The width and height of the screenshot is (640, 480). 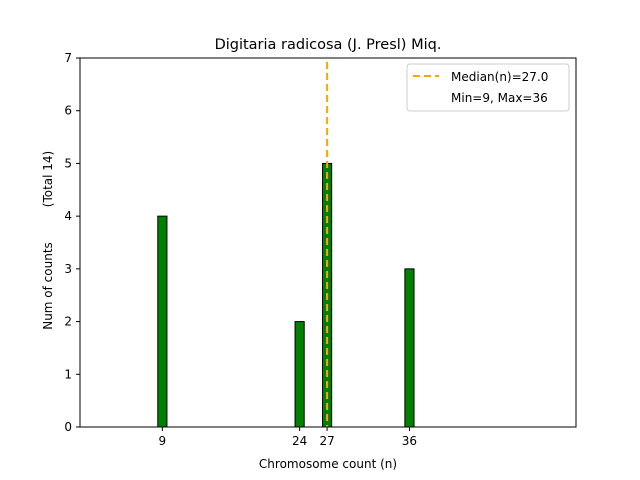 I want to click on x-tick-label: 9, so click(x=163, y=441).